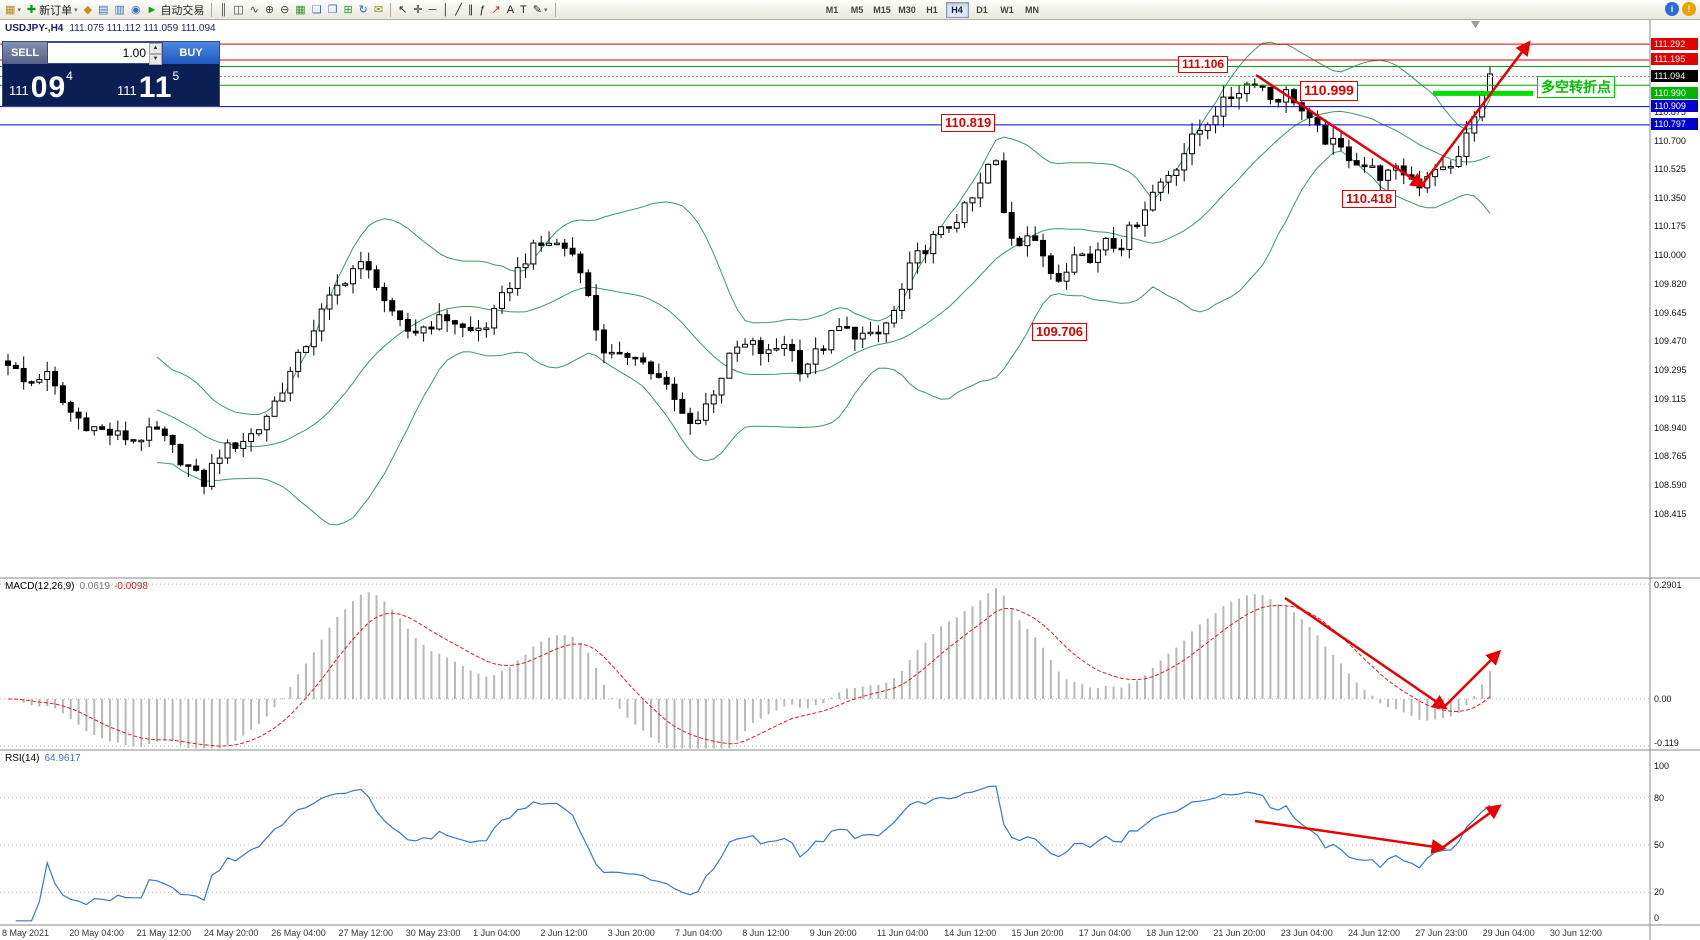 This screenshot has width=1700, height=940. Describe the element at coordinates (907, 9) in the screenshot. I see `timeframe-m30: M30` at that location.